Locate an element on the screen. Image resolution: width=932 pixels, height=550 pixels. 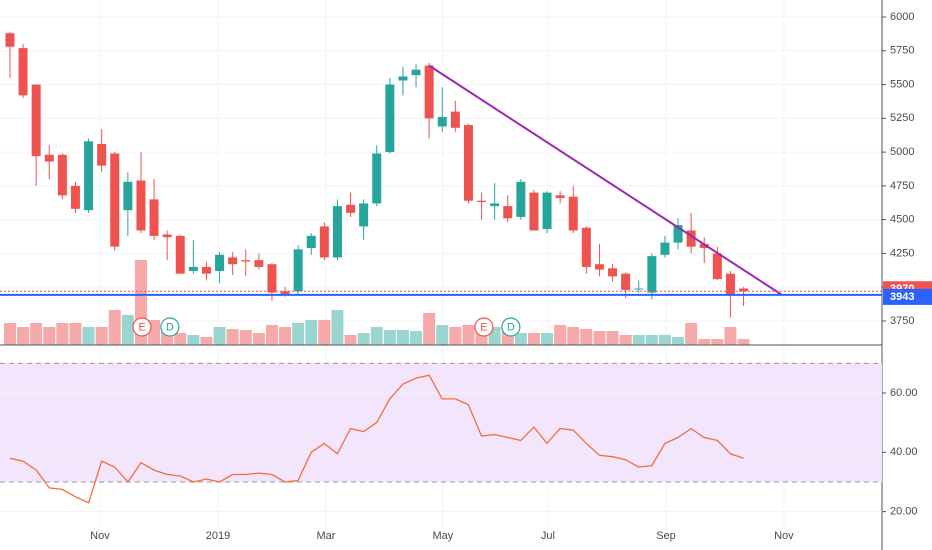
y-tick-label: 40.00 is located at coordinates (904, 452).